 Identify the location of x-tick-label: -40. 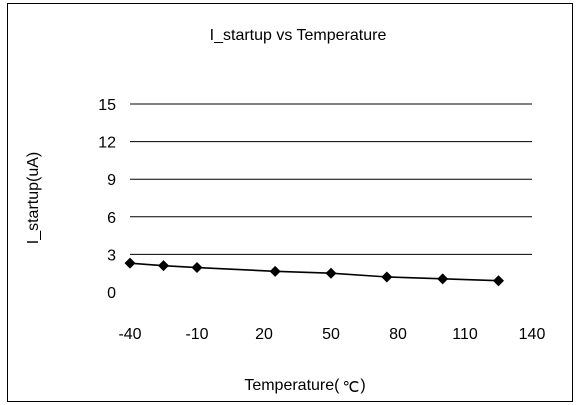
(129, 334).